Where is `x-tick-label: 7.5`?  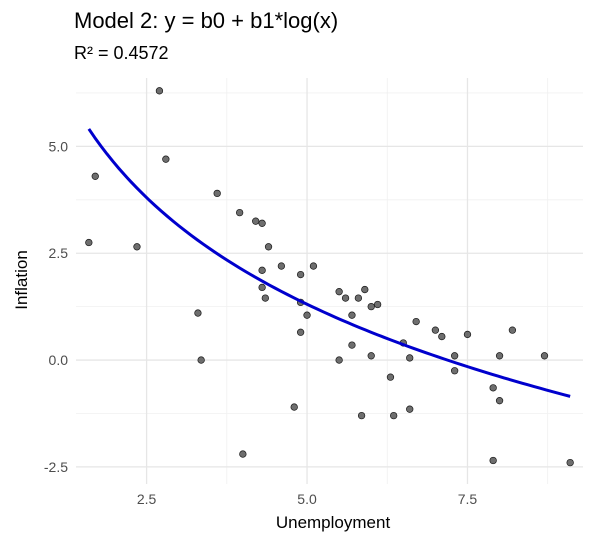 x-tick-label: 7.5 is located at coordinates (468, 499).